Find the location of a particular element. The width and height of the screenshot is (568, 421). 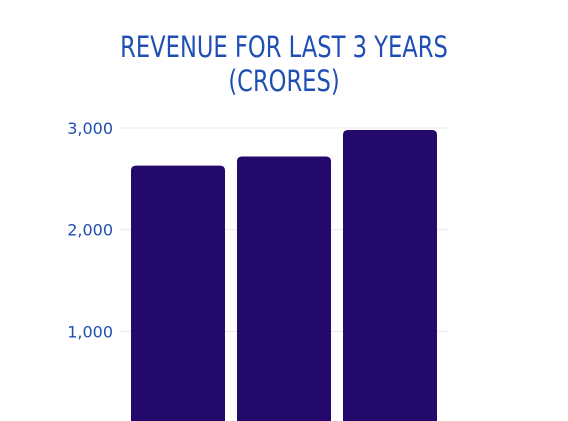

chart-title: REVENUE FOR LAST 3 YEARS (CRORES) is located at coordinates (284, 64).